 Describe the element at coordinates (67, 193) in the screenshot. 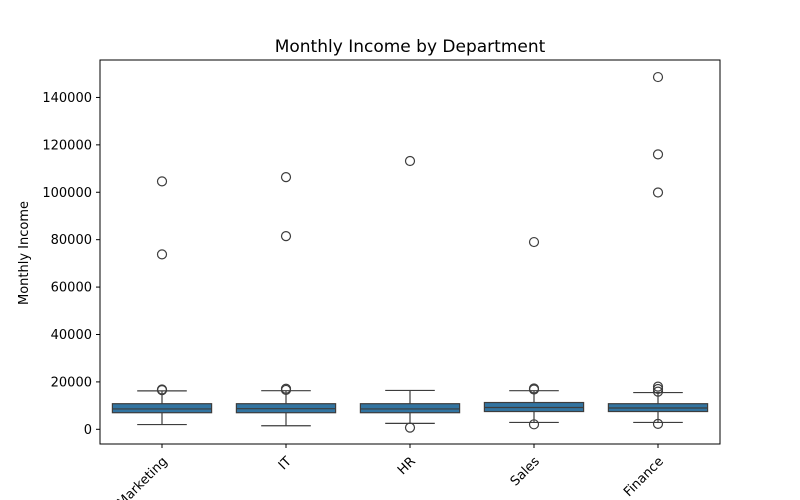

I see `y-tick-label: 100000` at that location.